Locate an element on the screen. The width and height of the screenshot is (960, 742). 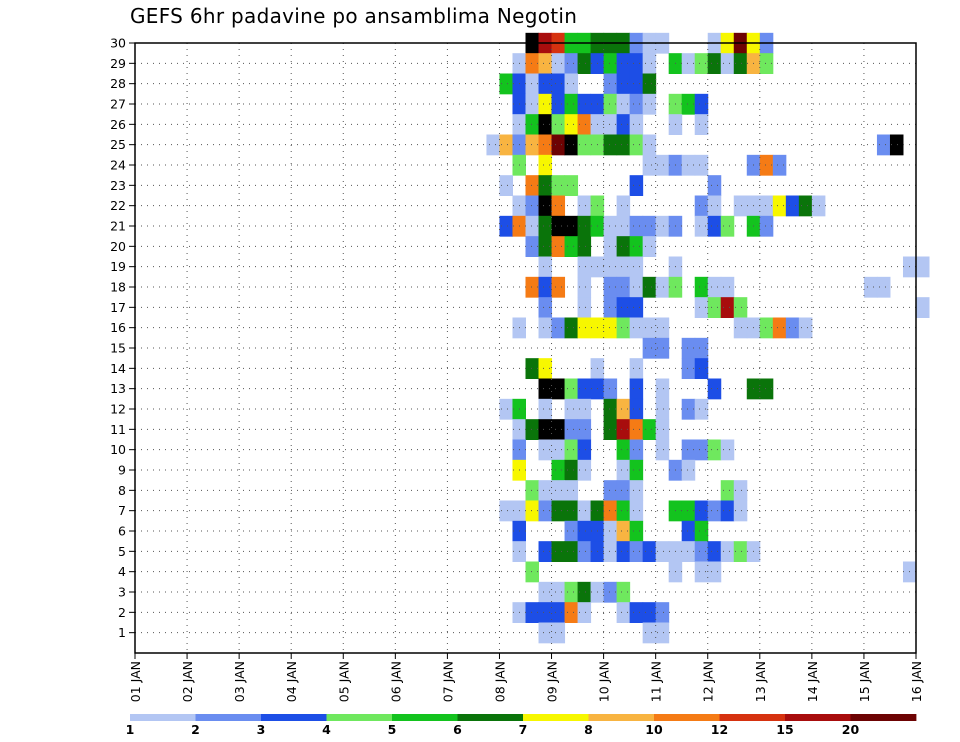
cell-m13-t36 is located at coordinates (610, 389).